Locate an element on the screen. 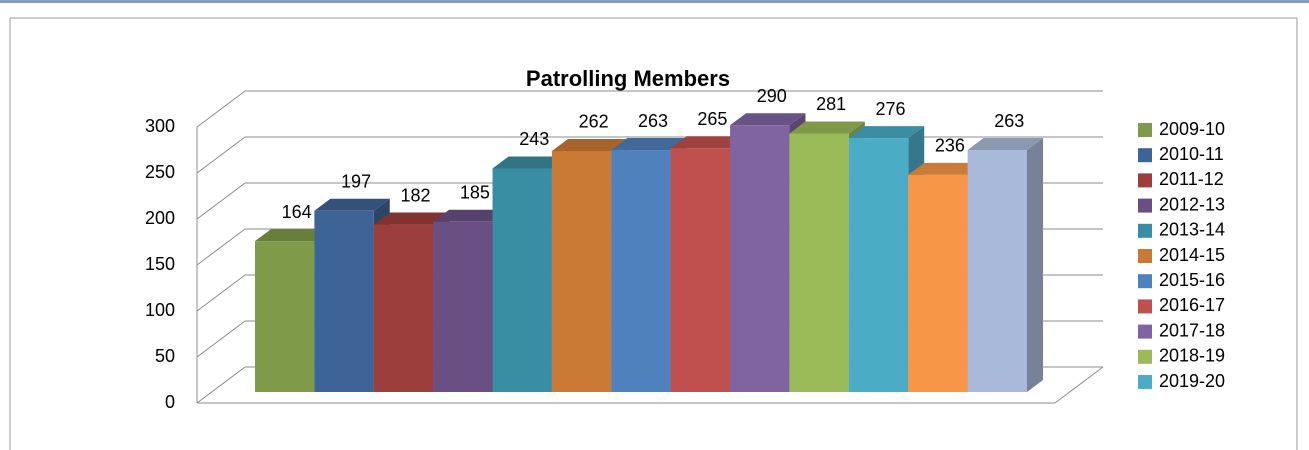 This screenshot has height=450, width=1309. bar-side is located at coordinates (1035, 265).